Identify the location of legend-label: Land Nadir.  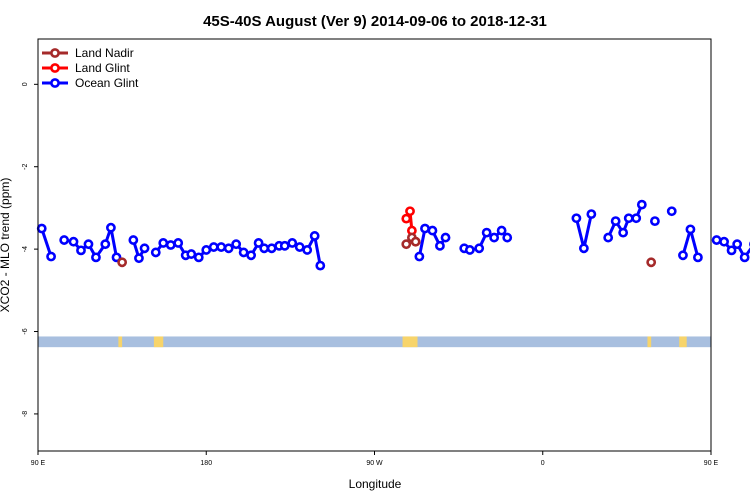
(104, 53).